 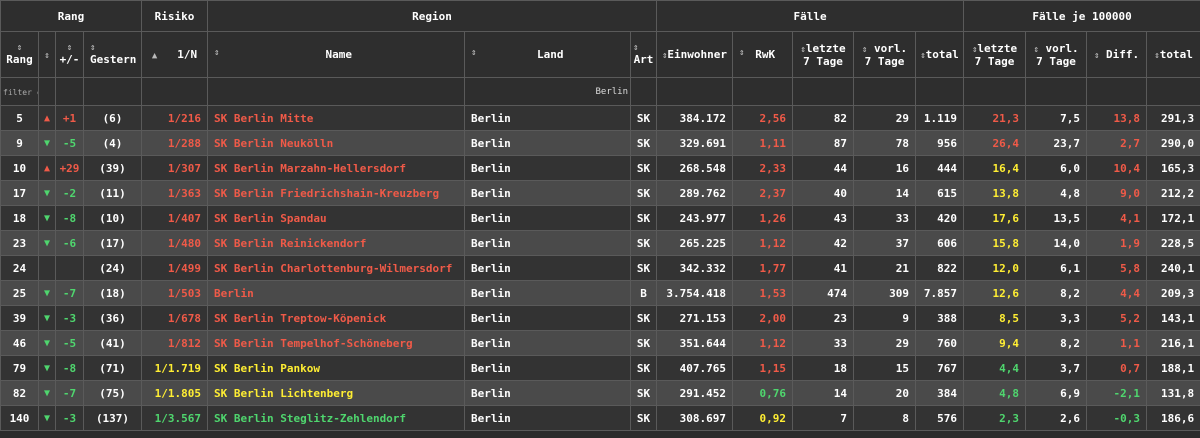 I want to click on vorl-7-tage-cell: 14, so click(x=885, y=193).